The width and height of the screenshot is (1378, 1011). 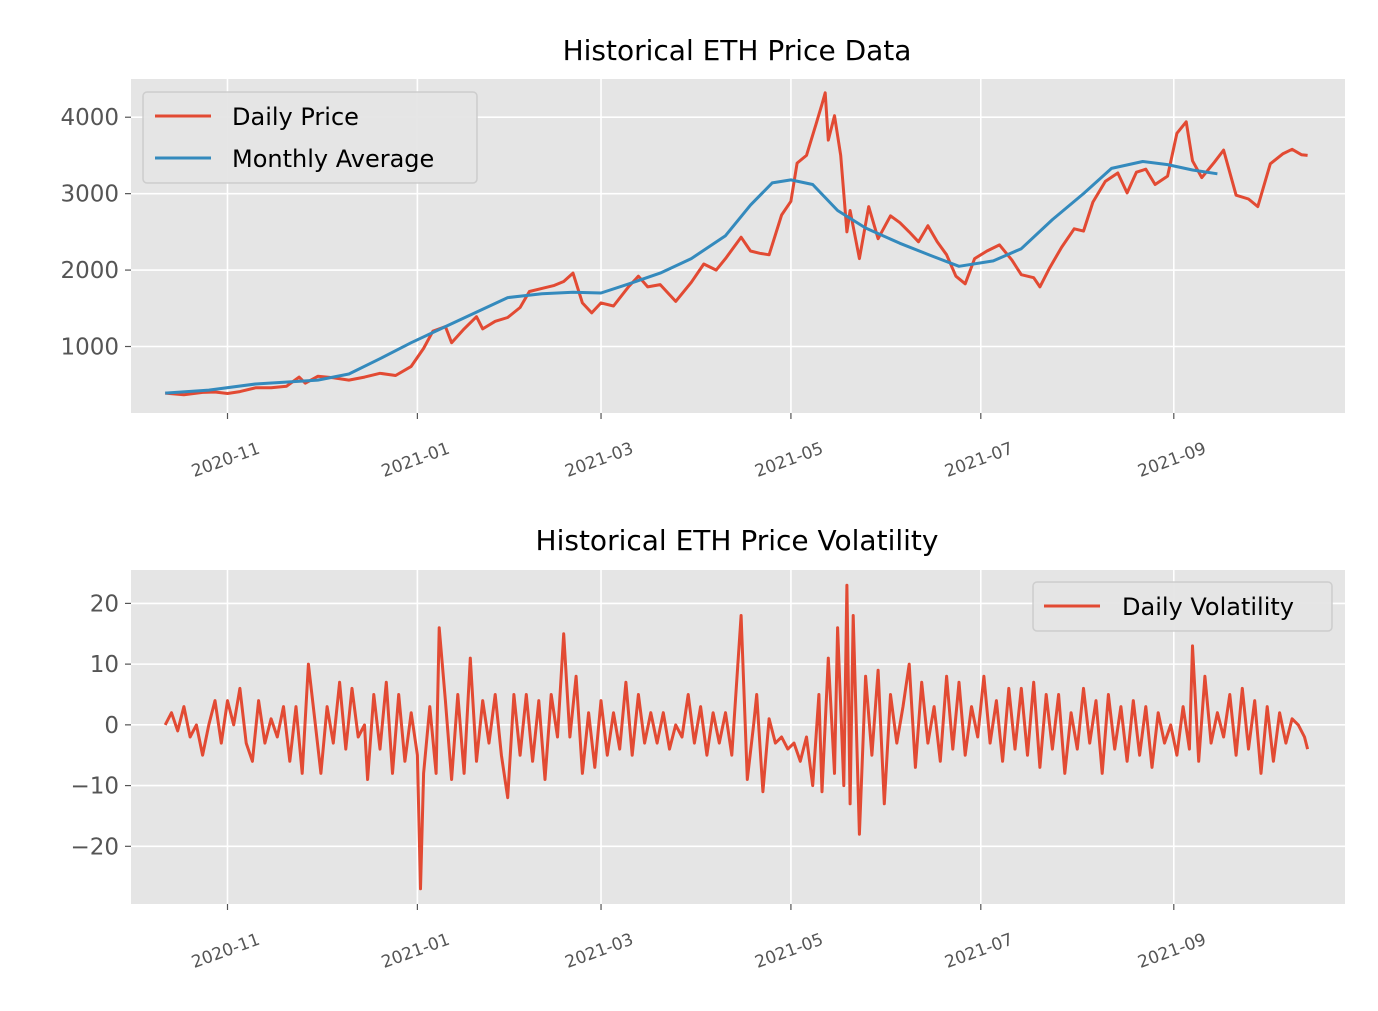 I want to click on price-y-ticks: 1000 2000 3000 4000, so click(x=95, y=233).